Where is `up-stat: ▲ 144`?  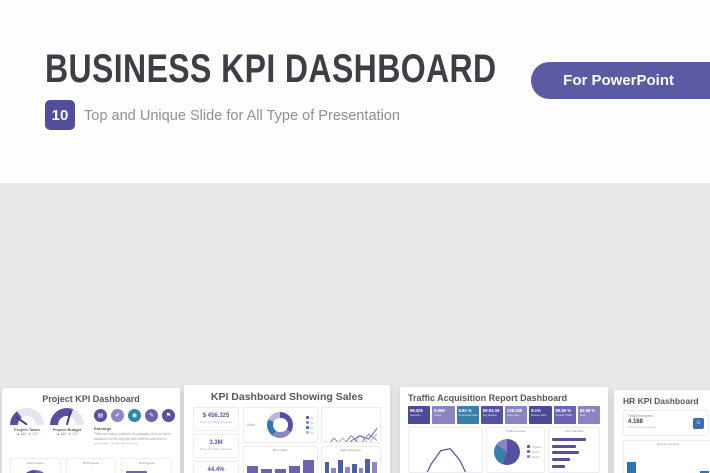 up-stat: ▲ 144 is located at coordinates (21, 434).